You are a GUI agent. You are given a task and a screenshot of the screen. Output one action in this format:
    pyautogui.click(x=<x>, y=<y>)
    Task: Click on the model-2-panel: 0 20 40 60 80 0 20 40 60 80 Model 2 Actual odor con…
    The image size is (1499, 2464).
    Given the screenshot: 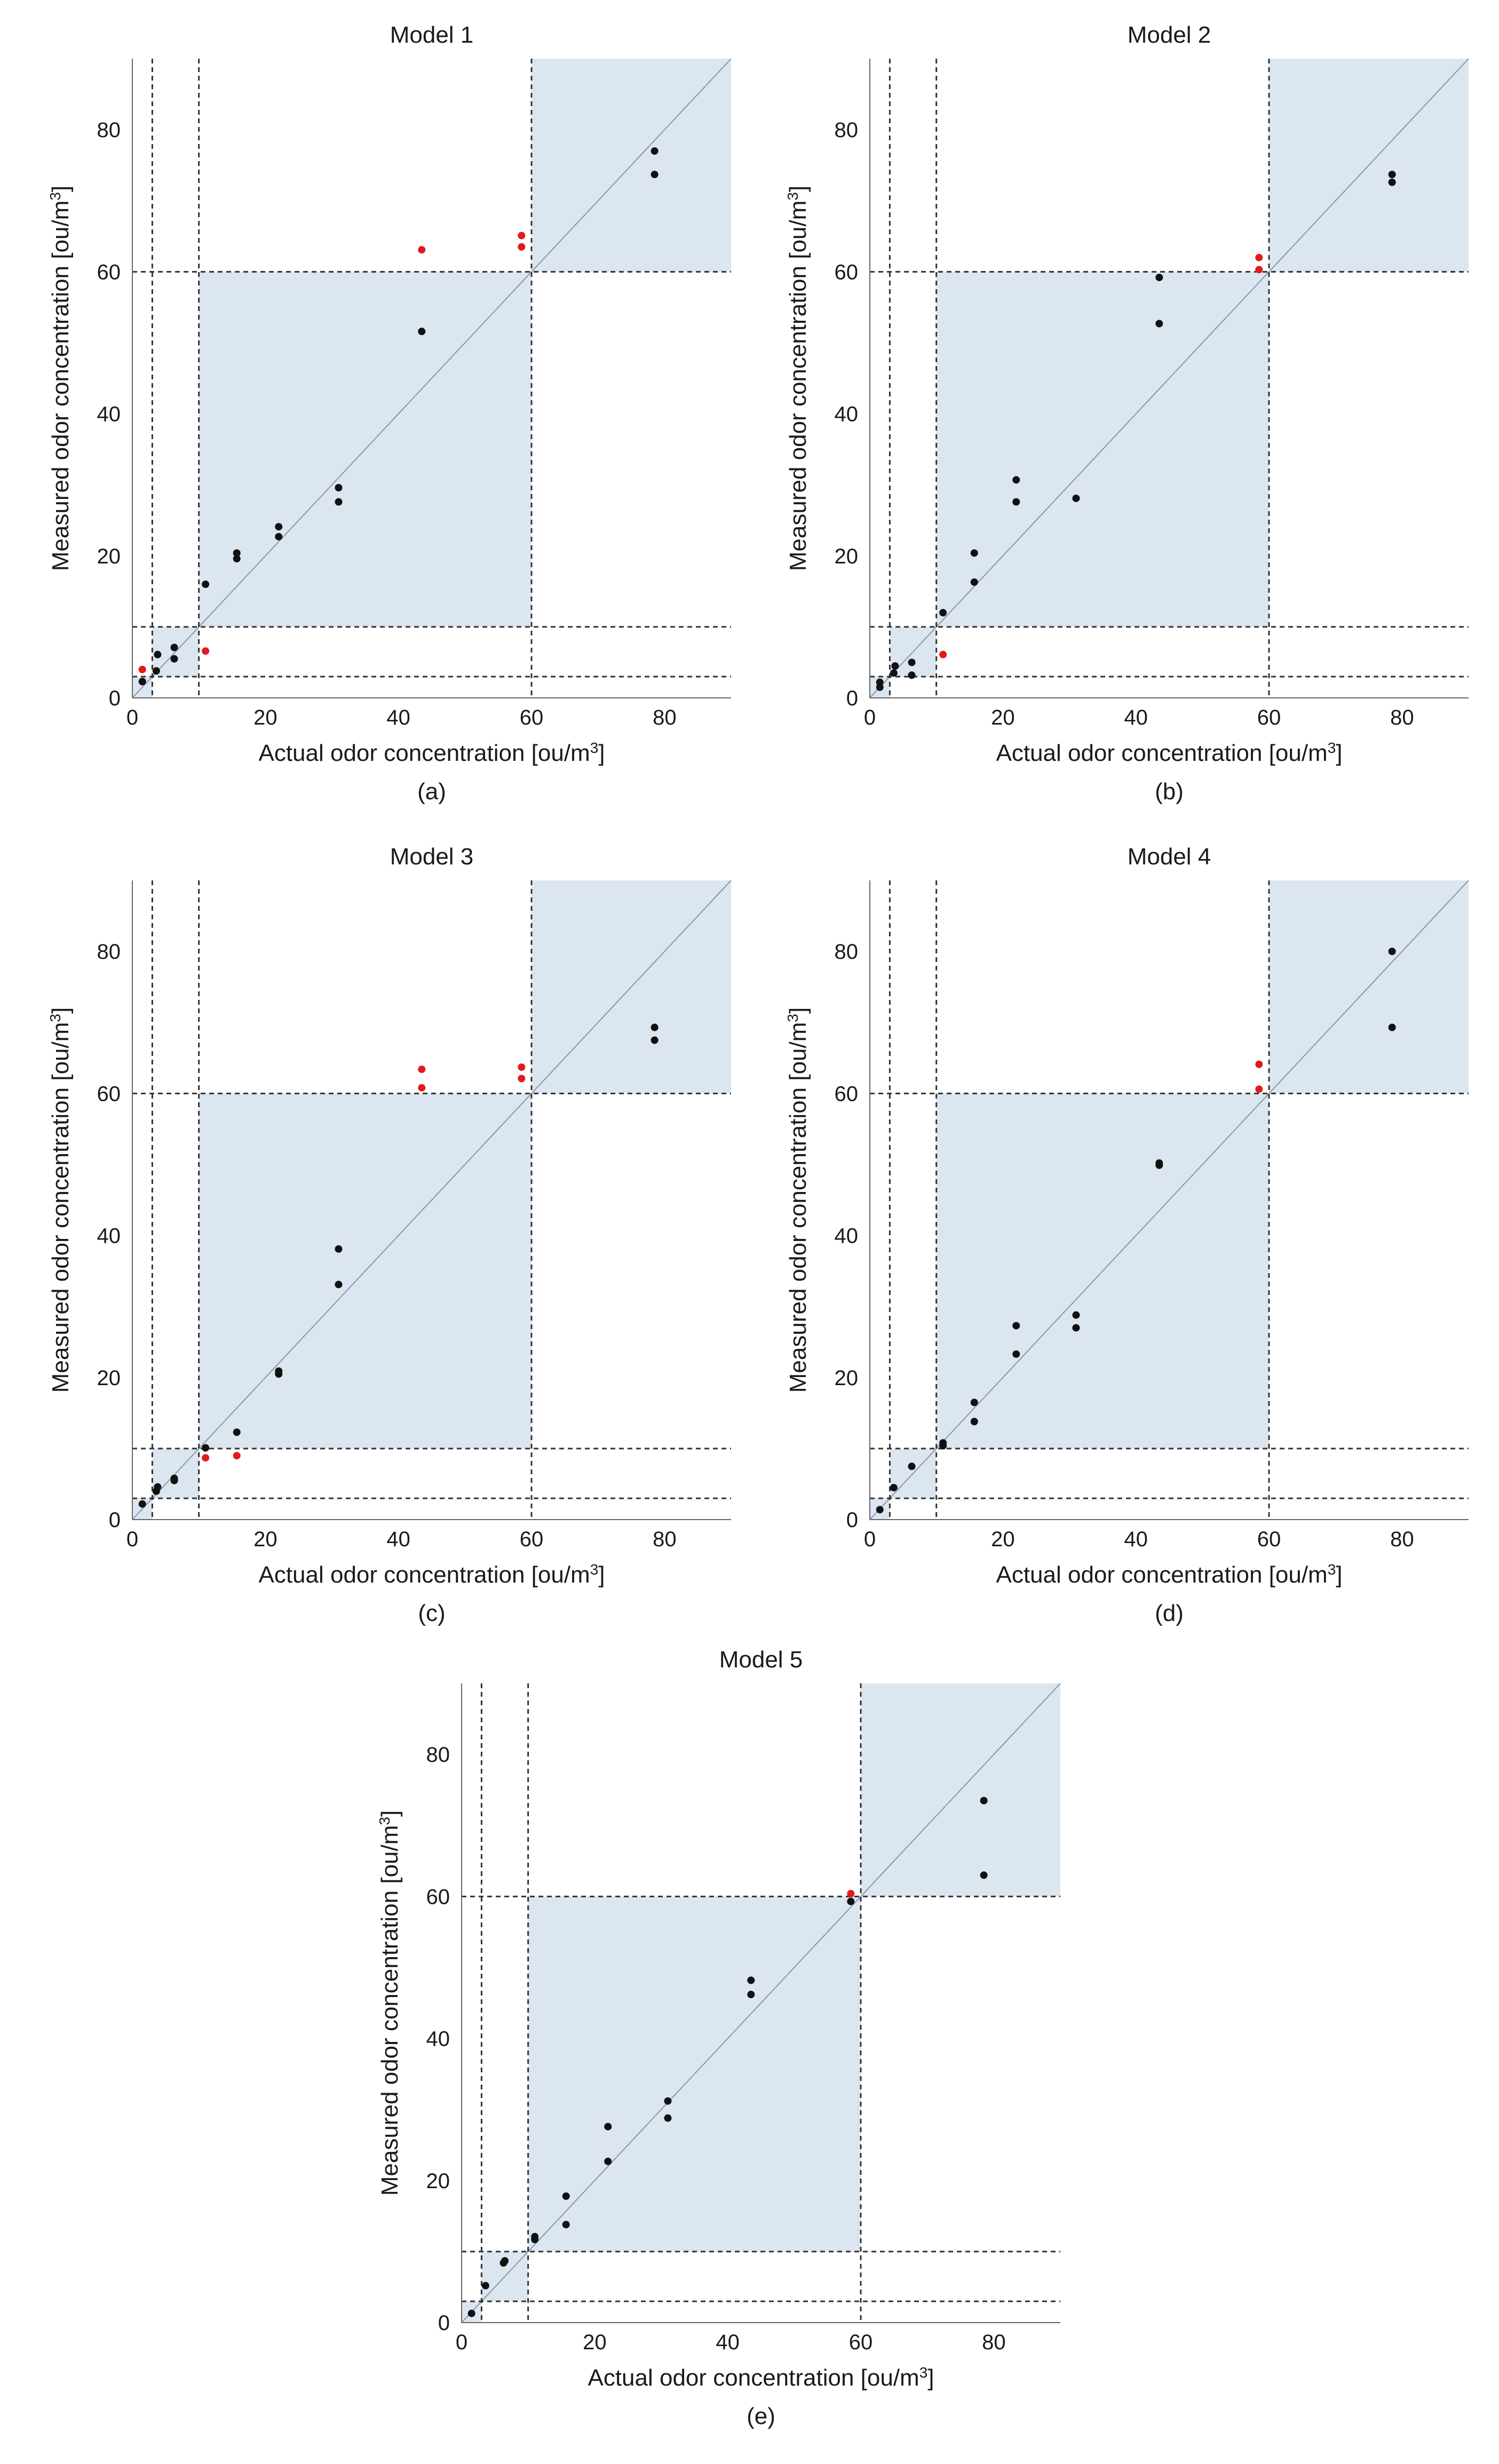 What is the action you would take?
    pyautogui.click(x=1126, y=414)
    